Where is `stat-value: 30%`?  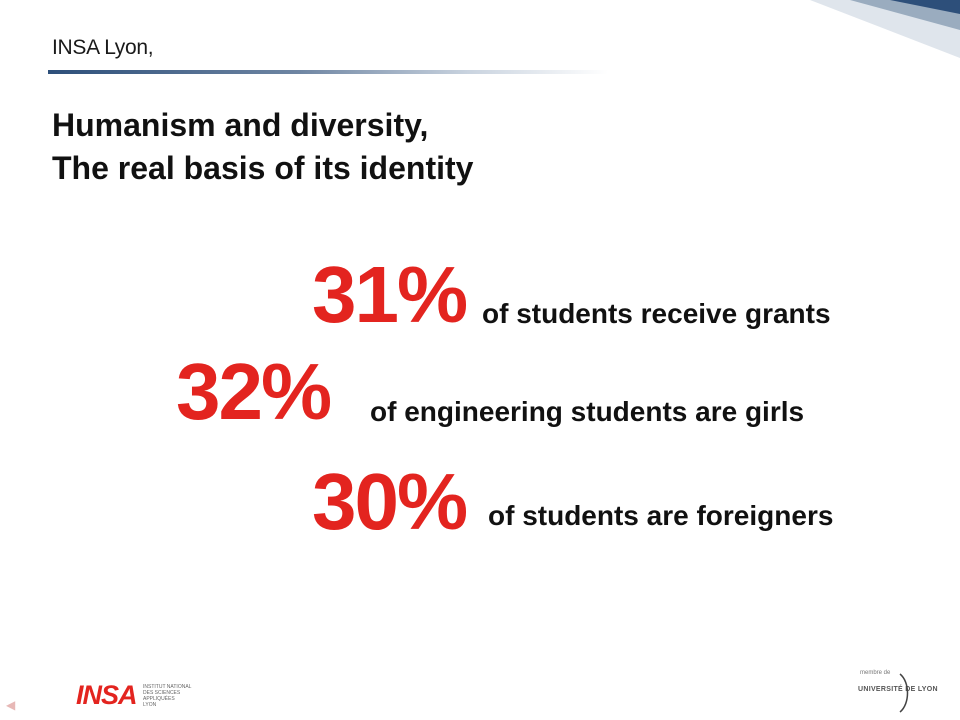 stat-value: 30% is located at coordinates (390, 501).